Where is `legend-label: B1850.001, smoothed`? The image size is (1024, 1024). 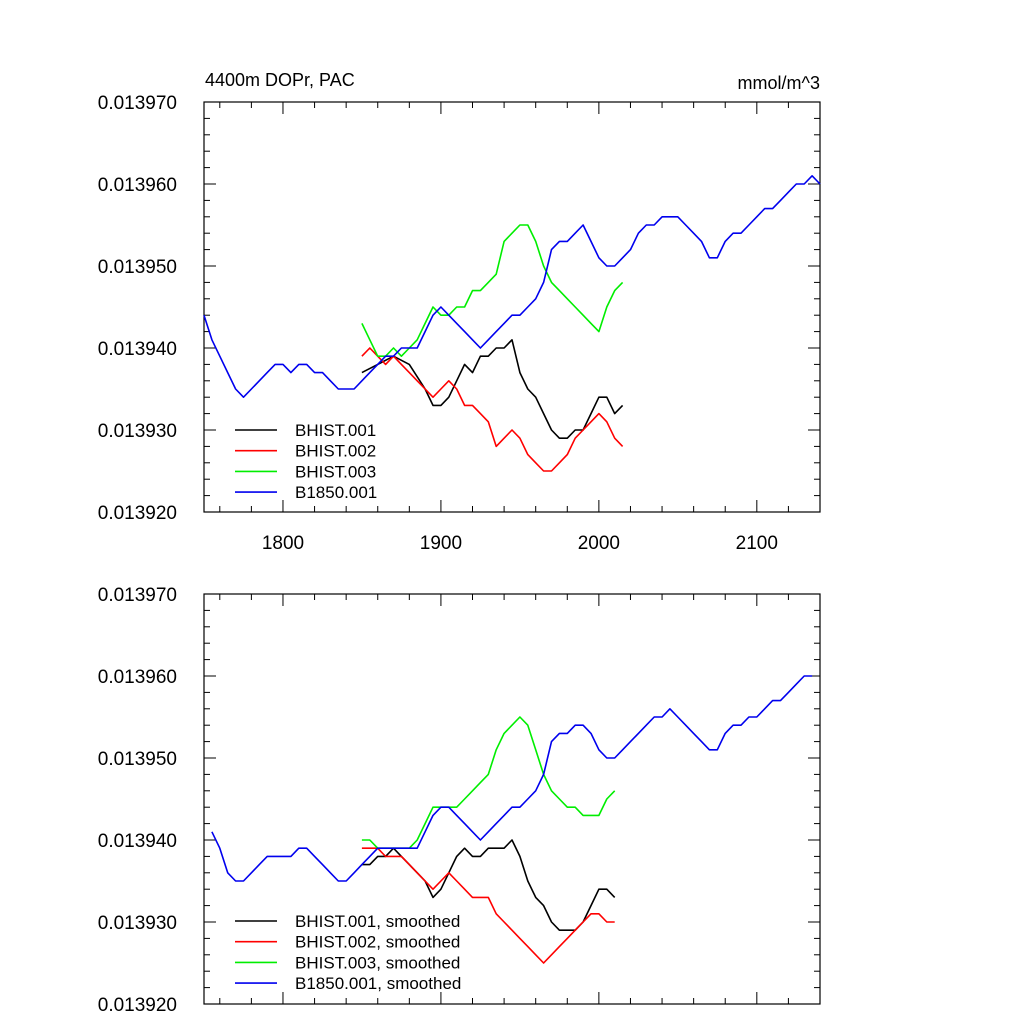 legend-label: B1850.001, smoothed is located at coordinates (378, 983).